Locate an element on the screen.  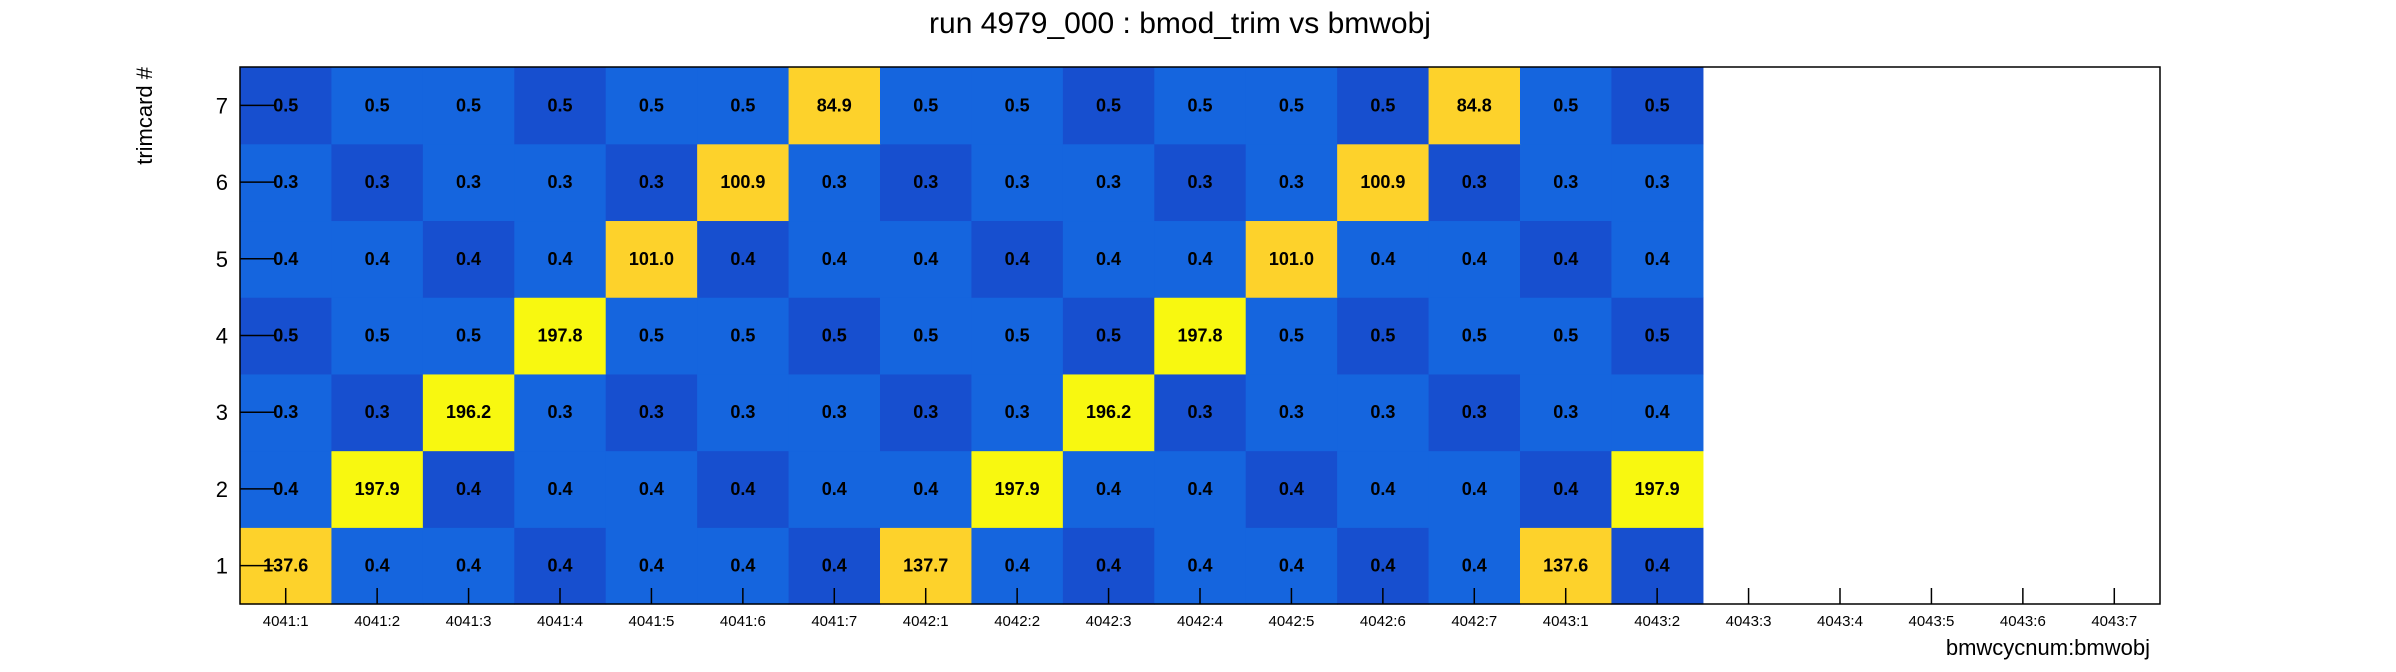
cell-value-label: 197.9 is located at coordinates (1017, 489).